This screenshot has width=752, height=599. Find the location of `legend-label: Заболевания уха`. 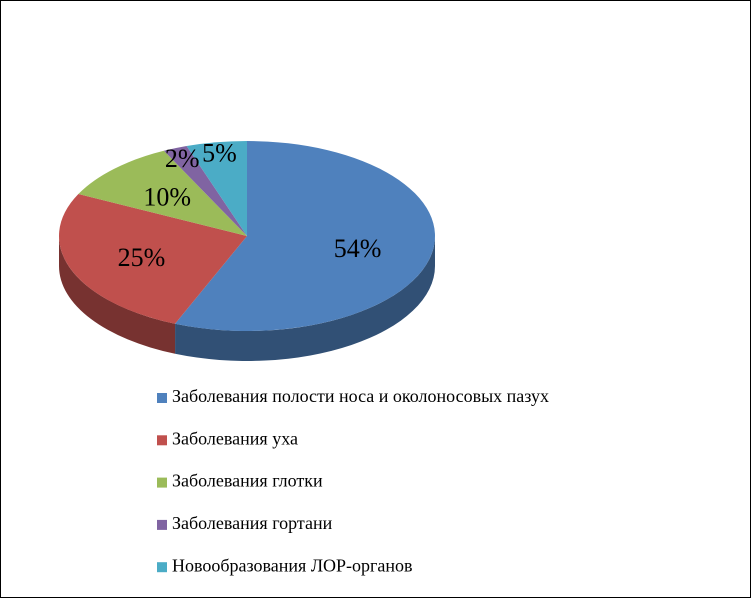

legend-label: Заболевания уха is located at coordinates (235, 438).